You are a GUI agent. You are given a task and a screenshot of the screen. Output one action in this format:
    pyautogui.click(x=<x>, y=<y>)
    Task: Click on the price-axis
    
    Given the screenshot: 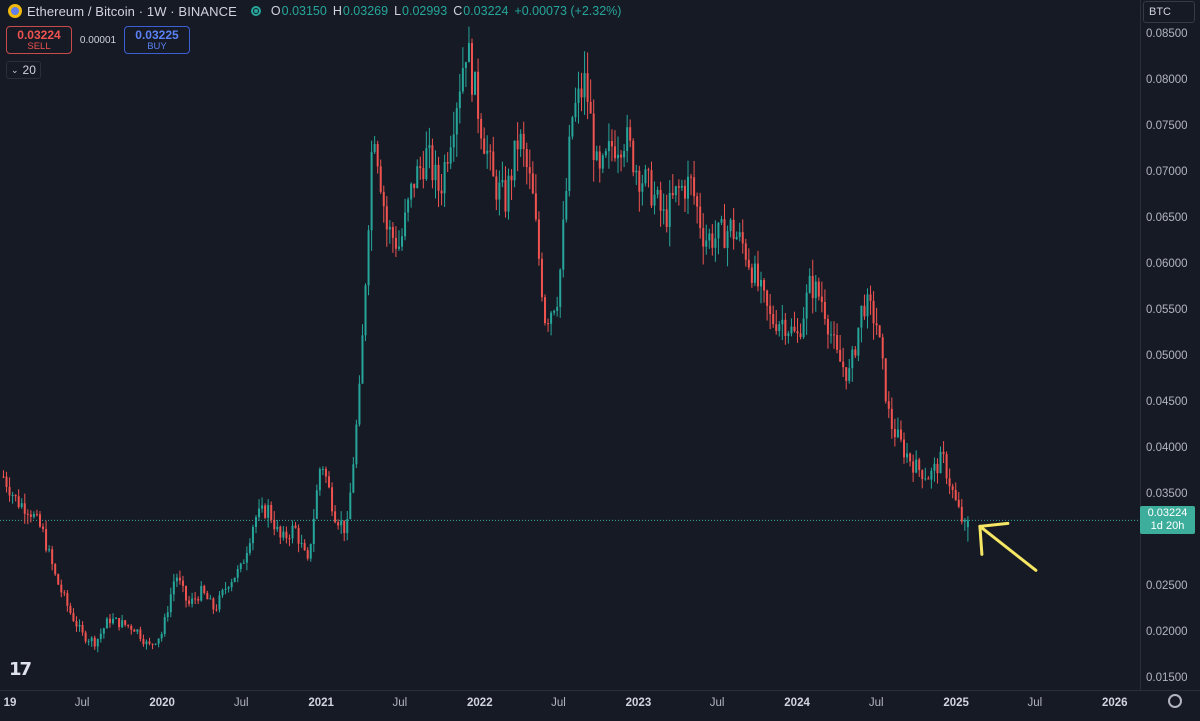 What is the action you would take?
    pyautogui.click(x=1170, y=345)
    